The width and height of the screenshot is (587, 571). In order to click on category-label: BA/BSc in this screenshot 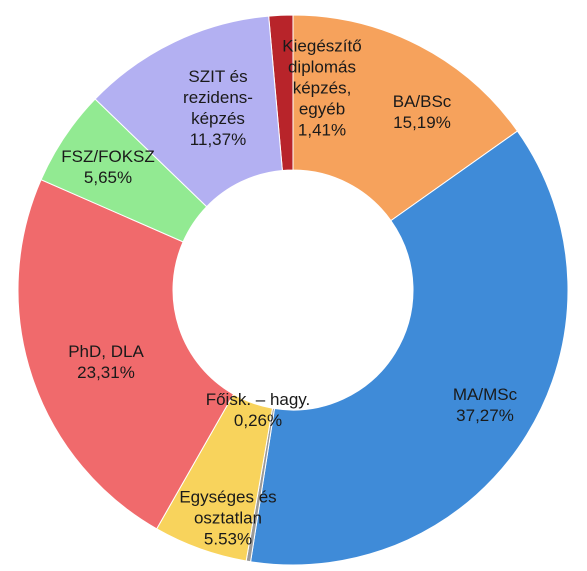, I will do `click(422, 101)`.